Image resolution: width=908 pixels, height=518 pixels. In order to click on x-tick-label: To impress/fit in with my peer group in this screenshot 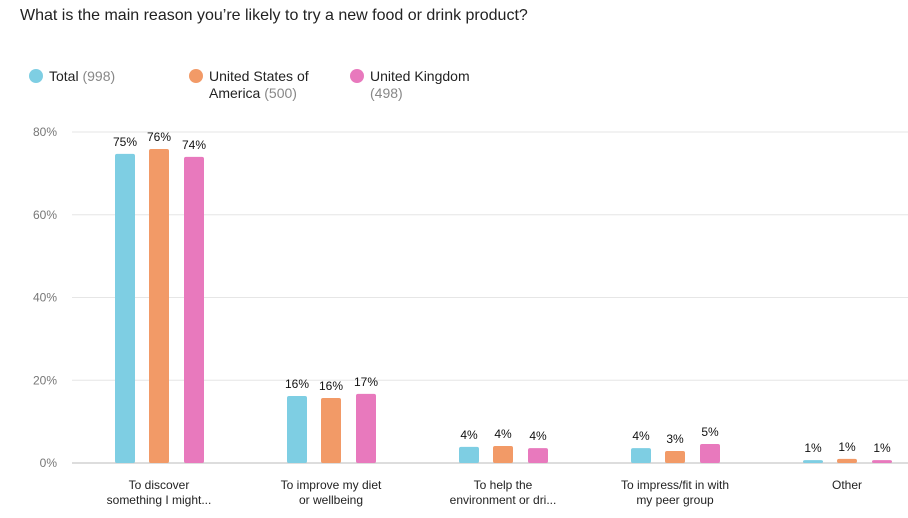, I will do `click(675, 492)`.